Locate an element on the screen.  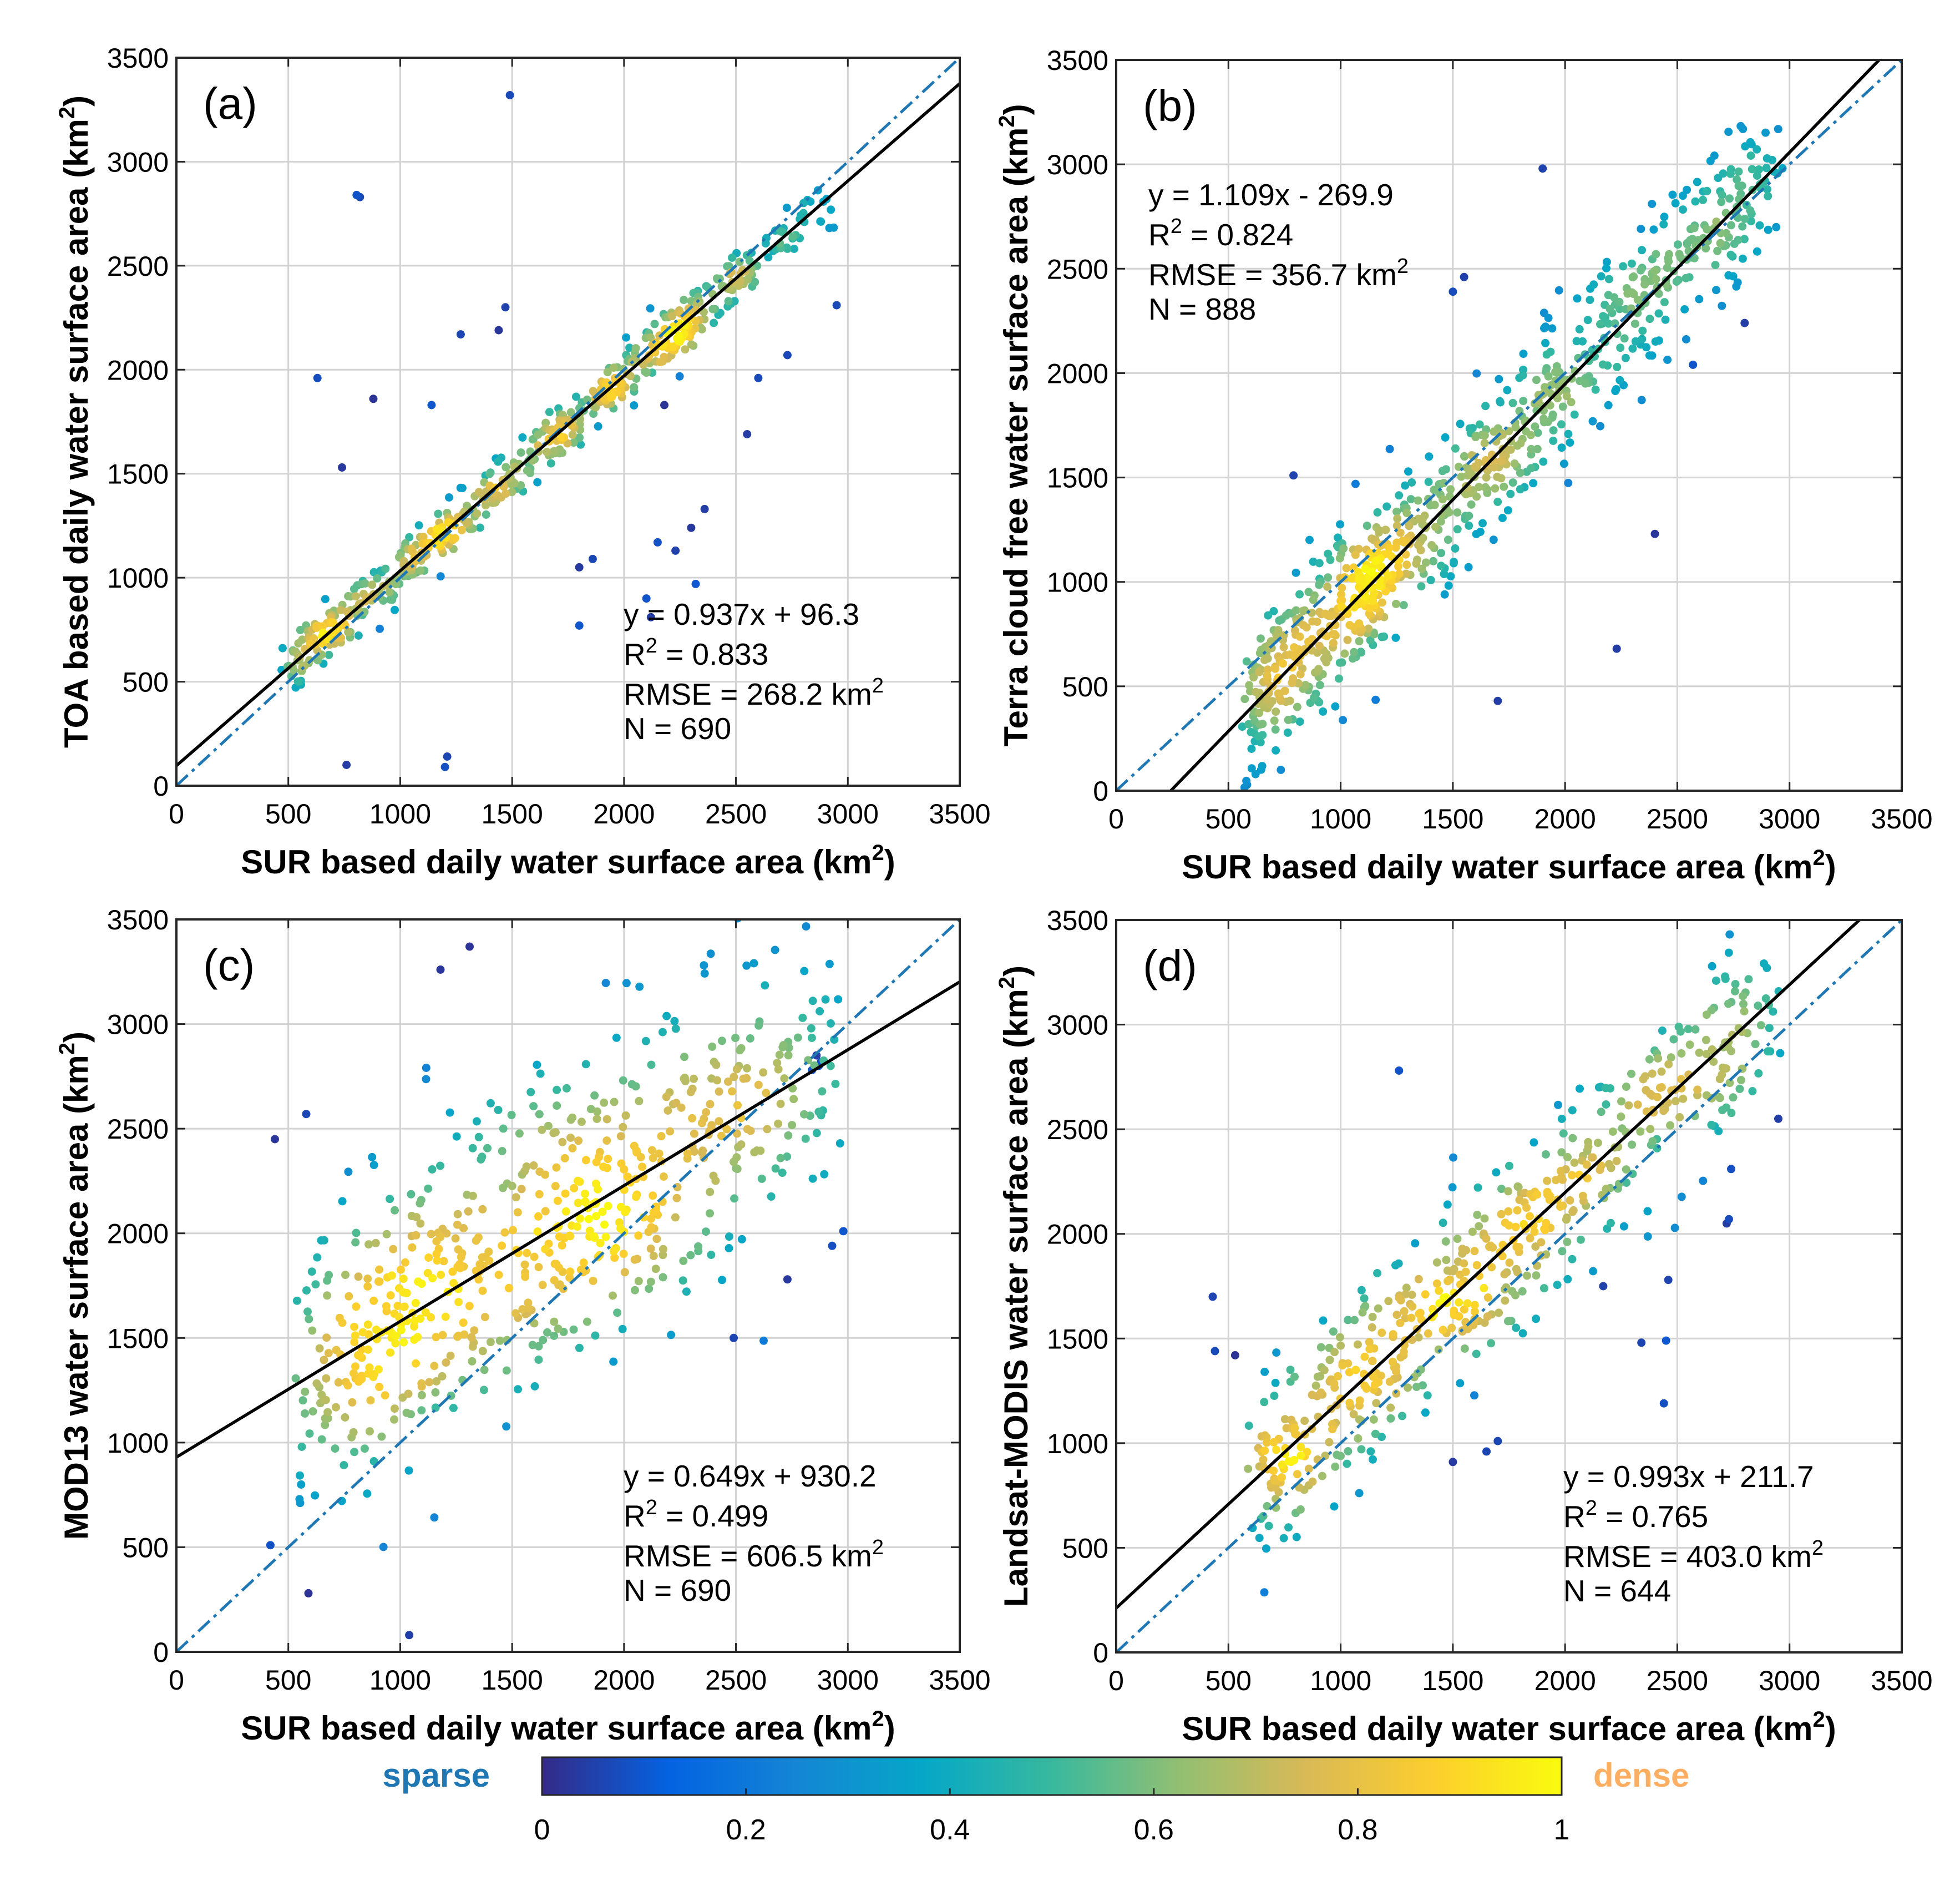
x-tick-label: 3000 is located at coordinates (1789, 1681).